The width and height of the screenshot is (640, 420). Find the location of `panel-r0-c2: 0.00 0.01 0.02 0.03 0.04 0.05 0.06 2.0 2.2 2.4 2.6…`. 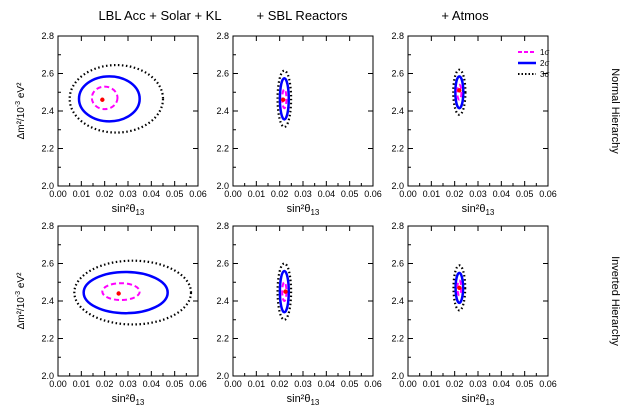

panel-r0-c2: 0.00 0.01 0.02 0.03 0.04 0.05 0.06 2.0 2.2 2.4 2.6… is located at coordinates (473, 124).